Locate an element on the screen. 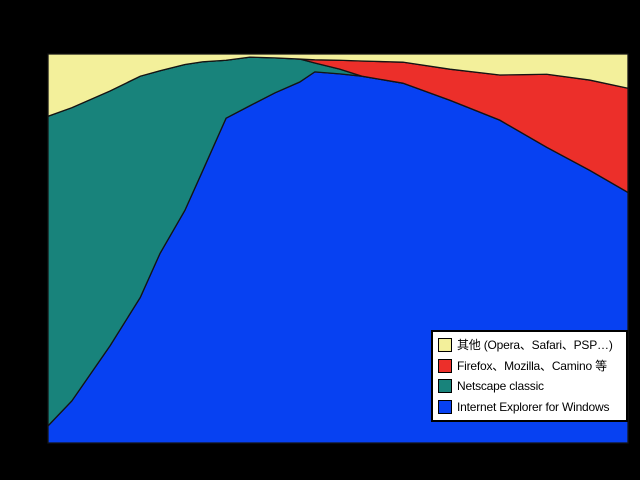 Image resolution: width=640 pixels, height=480 pixels. legend-item-firefox: Firefox、Mozilla、Camino 等 is located at coordinates (529, 366).